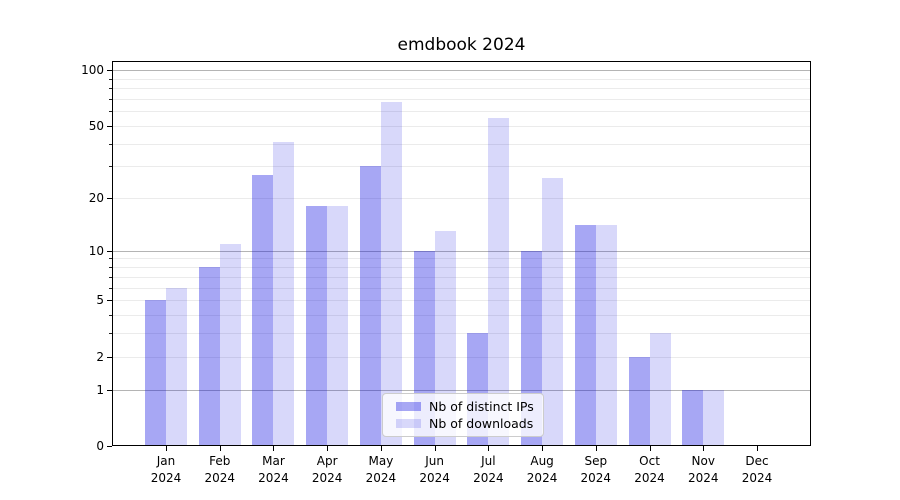 The height and width of the screenshot is (500, 900). What do you see at coordinates (96, 125) in the screenshot?
I see `y-tick-label: 50` at bounding box center [96, 125].